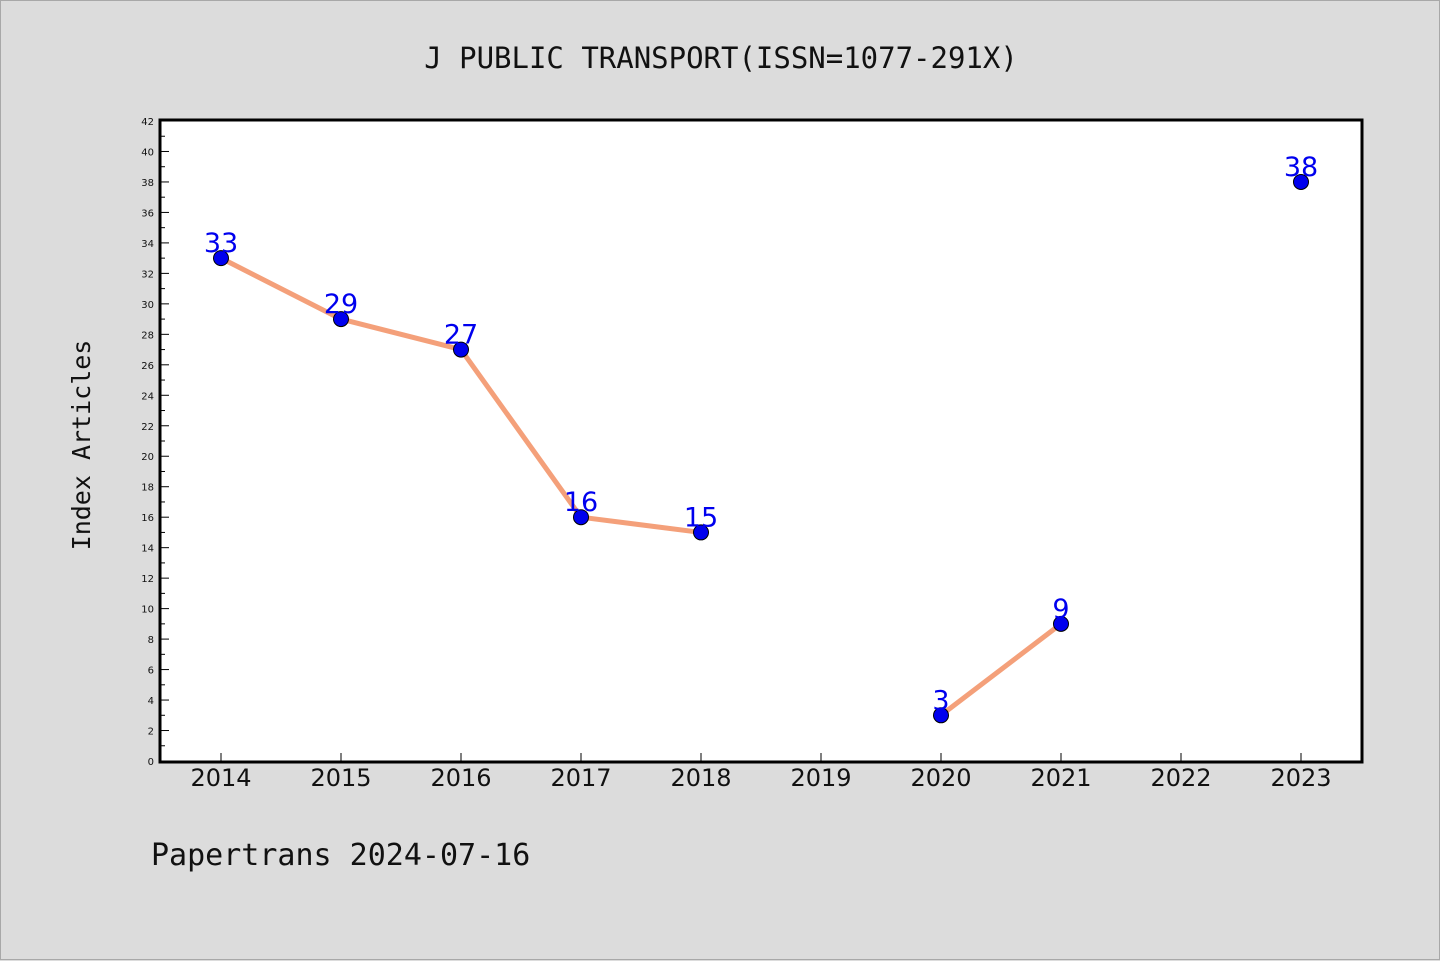  Describe the element at coordinates (151, 671) in the screenshot. I see `y-tick-label: 6` at that location.